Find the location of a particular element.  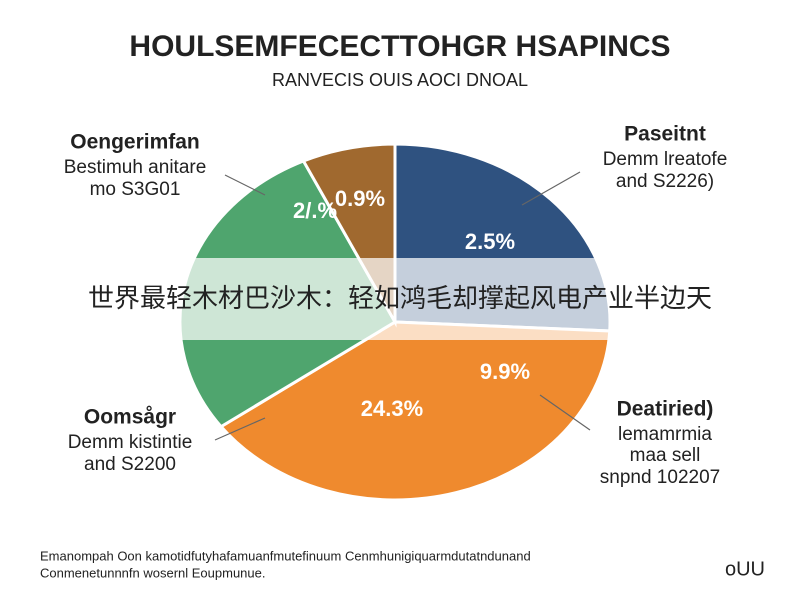

banner-text: 世界最轻木材巴沙木：轻如鸿毛却撑起风电产业半边天 is located at coordinates (400, 298).